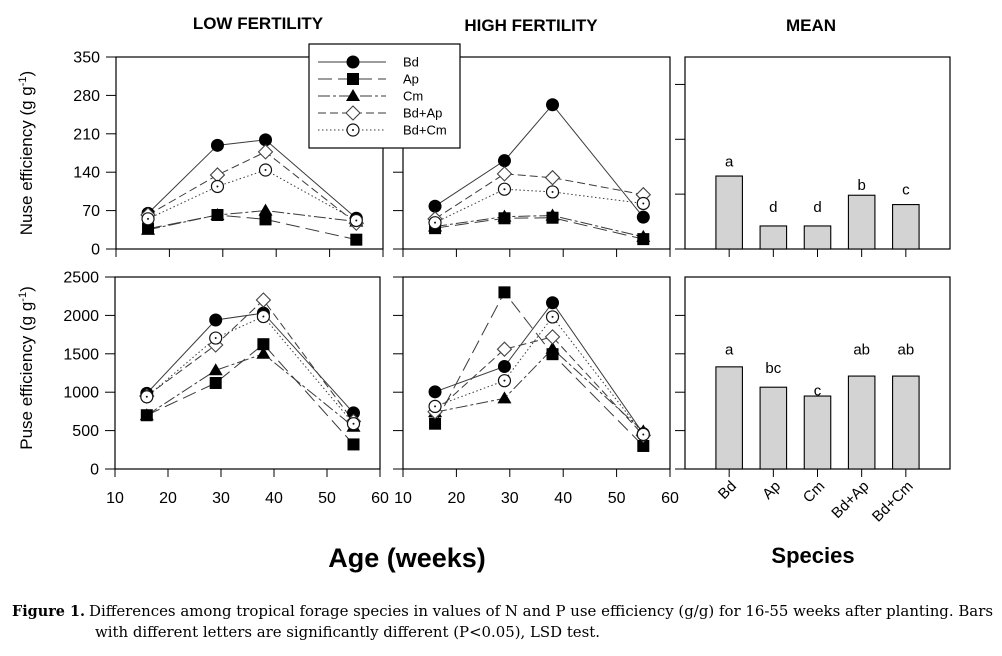 This screenshot has height=656, width=1002. I want to click on legend-entry-cm: Cm, so click(370, 96).